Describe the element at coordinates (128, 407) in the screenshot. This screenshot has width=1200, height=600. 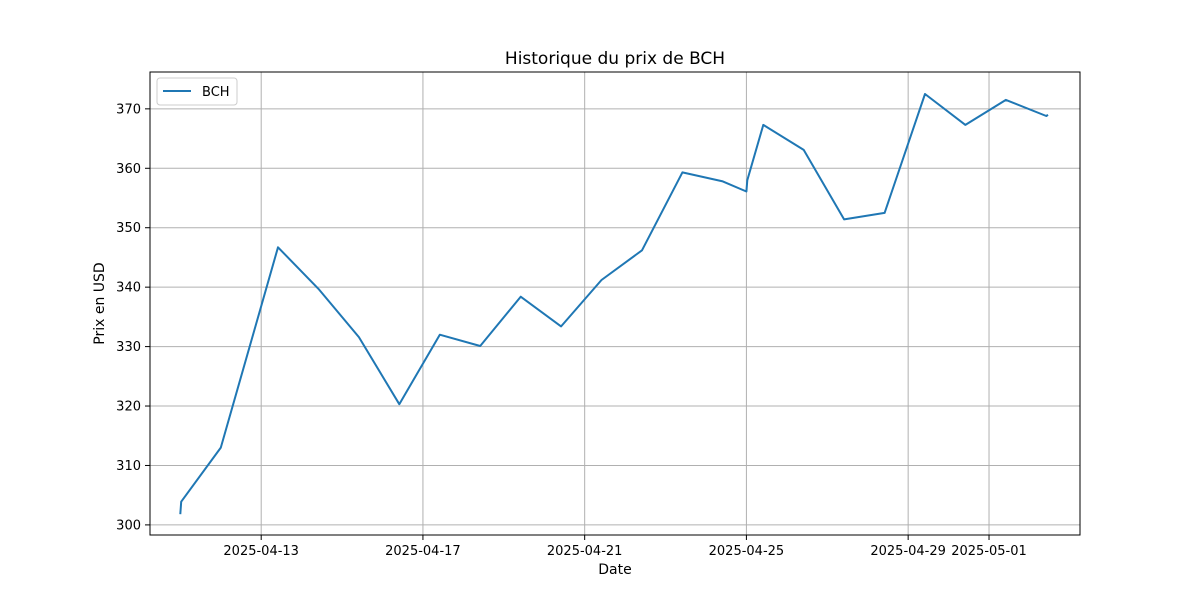
I see `y-tick-label: 320` at that location.